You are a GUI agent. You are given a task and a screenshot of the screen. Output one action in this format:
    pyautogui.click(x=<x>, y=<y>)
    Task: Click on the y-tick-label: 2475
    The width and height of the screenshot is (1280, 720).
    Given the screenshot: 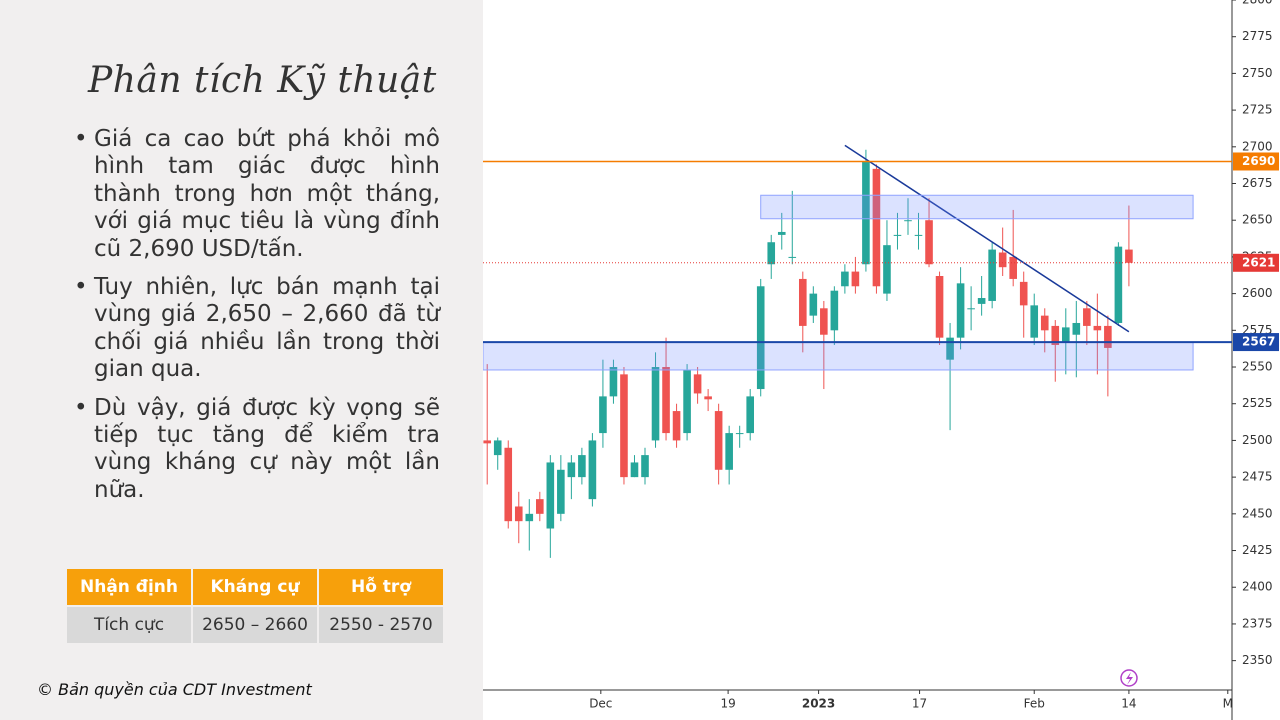 What is the action you would take?
    pyautogui.click(x=1257, y=477)
    